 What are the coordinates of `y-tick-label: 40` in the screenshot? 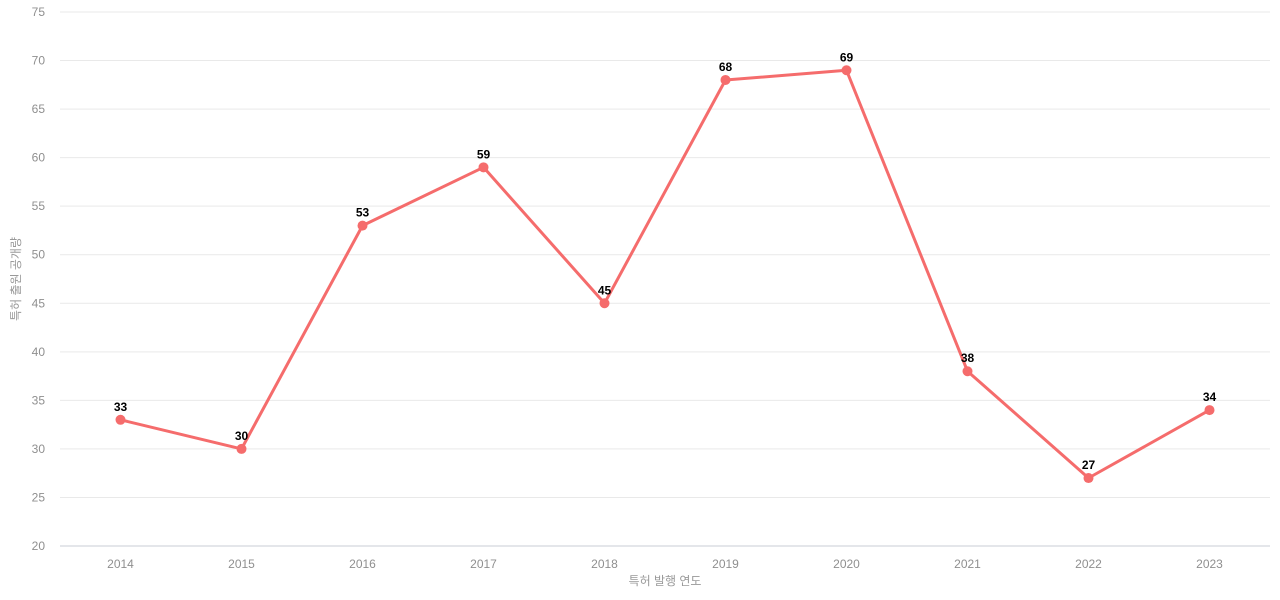 It's located at (39, 352).